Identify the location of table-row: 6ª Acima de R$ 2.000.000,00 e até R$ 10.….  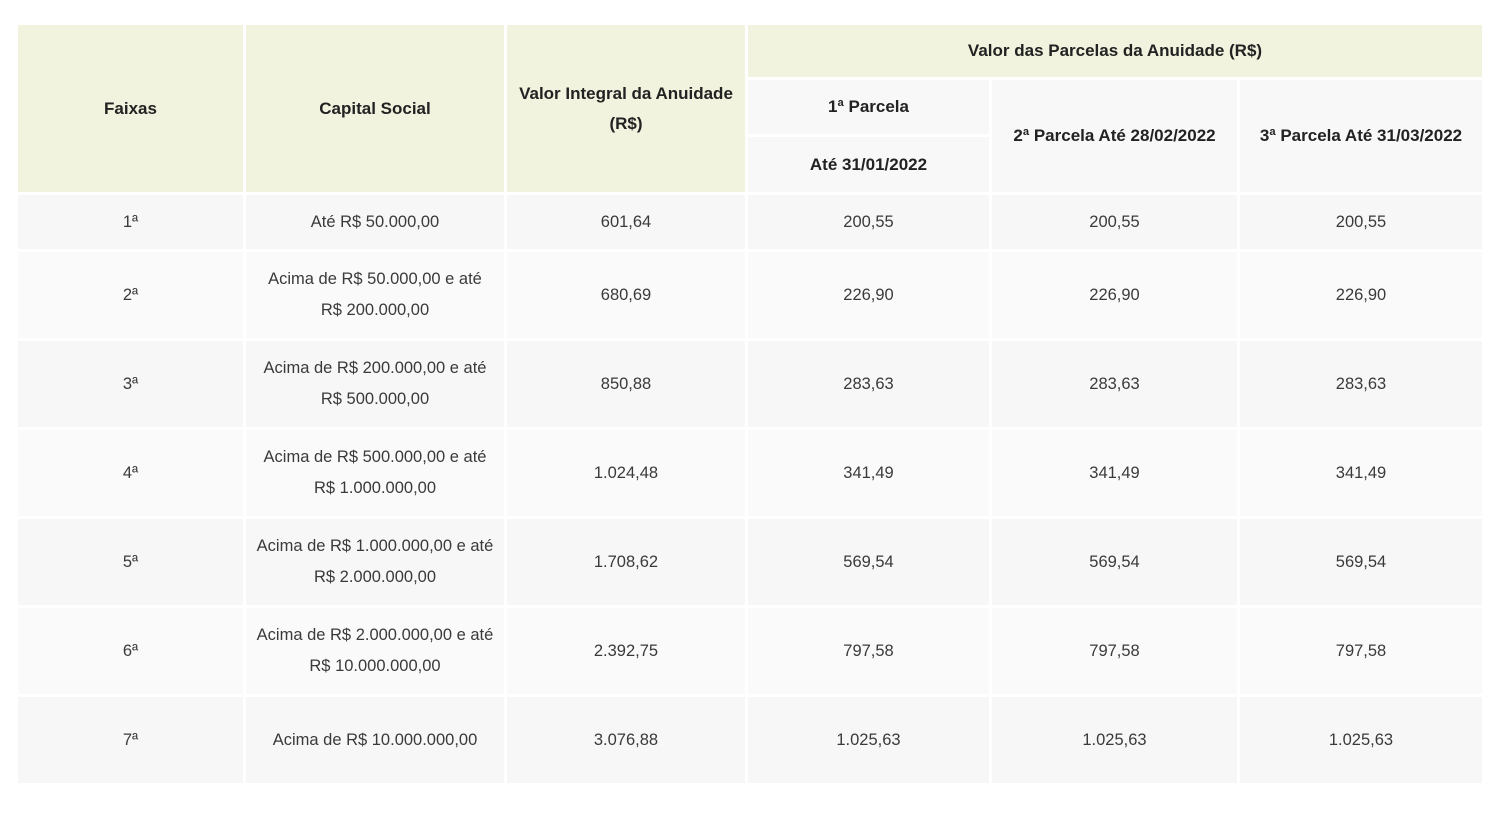
(750, 651).